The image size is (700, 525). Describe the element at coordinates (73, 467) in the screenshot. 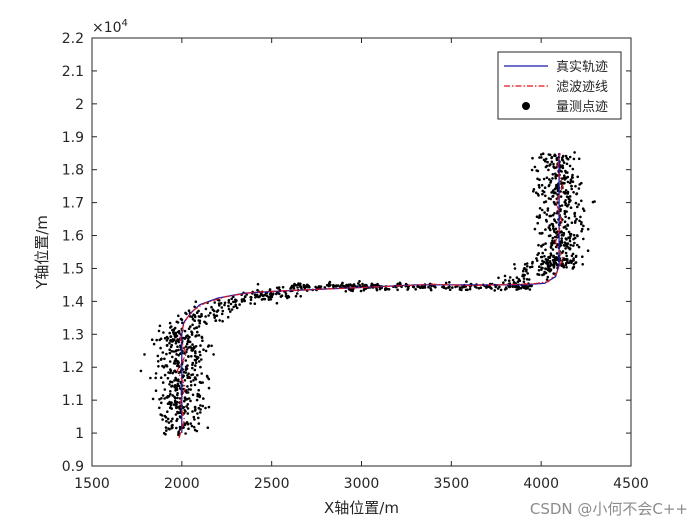

I see `y-tick-label: 0.9` at that location.